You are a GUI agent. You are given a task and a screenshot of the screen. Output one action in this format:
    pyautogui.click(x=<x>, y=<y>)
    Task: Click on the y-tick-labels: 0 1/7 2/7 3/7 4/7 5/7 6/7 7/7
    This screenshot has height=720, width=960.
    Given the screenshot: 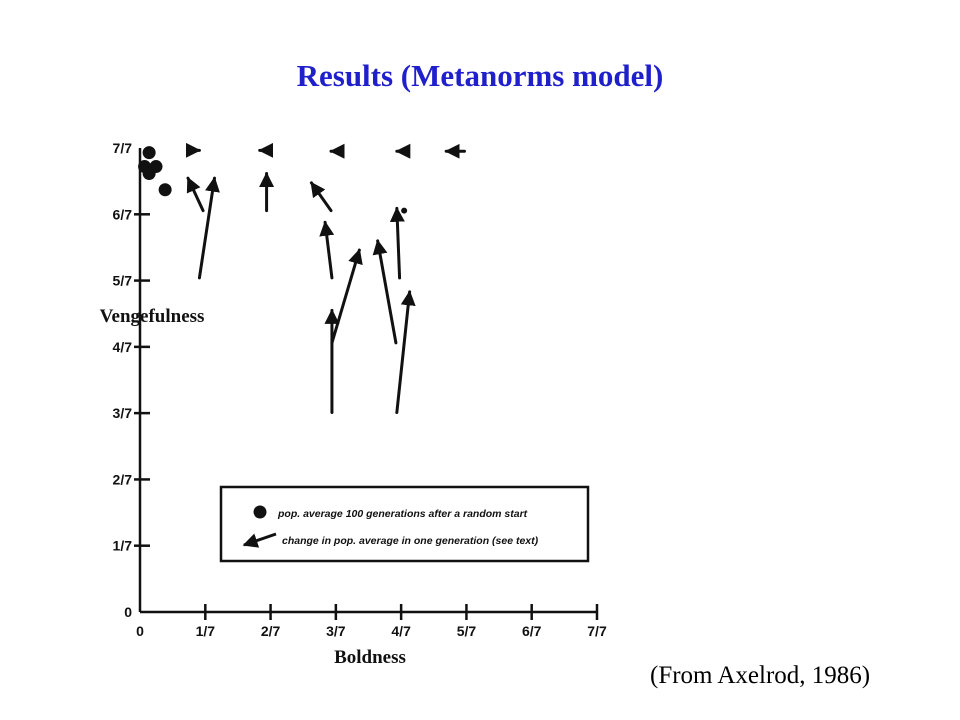 What is the action you would take?
    pyautogui.click(x=123, y=380)
    